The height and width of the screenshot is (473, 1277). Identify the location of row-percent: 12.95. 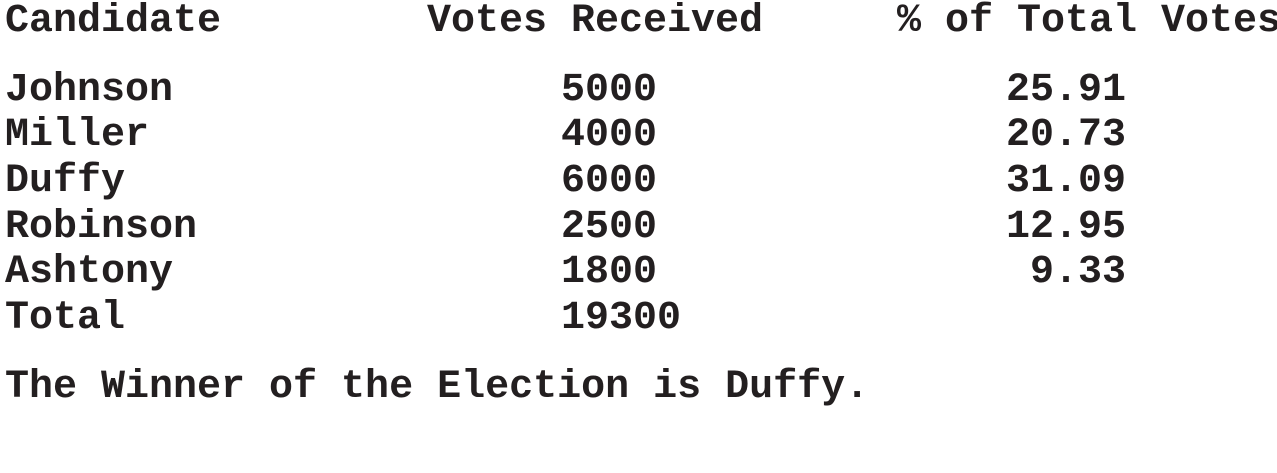
(1065, 227).